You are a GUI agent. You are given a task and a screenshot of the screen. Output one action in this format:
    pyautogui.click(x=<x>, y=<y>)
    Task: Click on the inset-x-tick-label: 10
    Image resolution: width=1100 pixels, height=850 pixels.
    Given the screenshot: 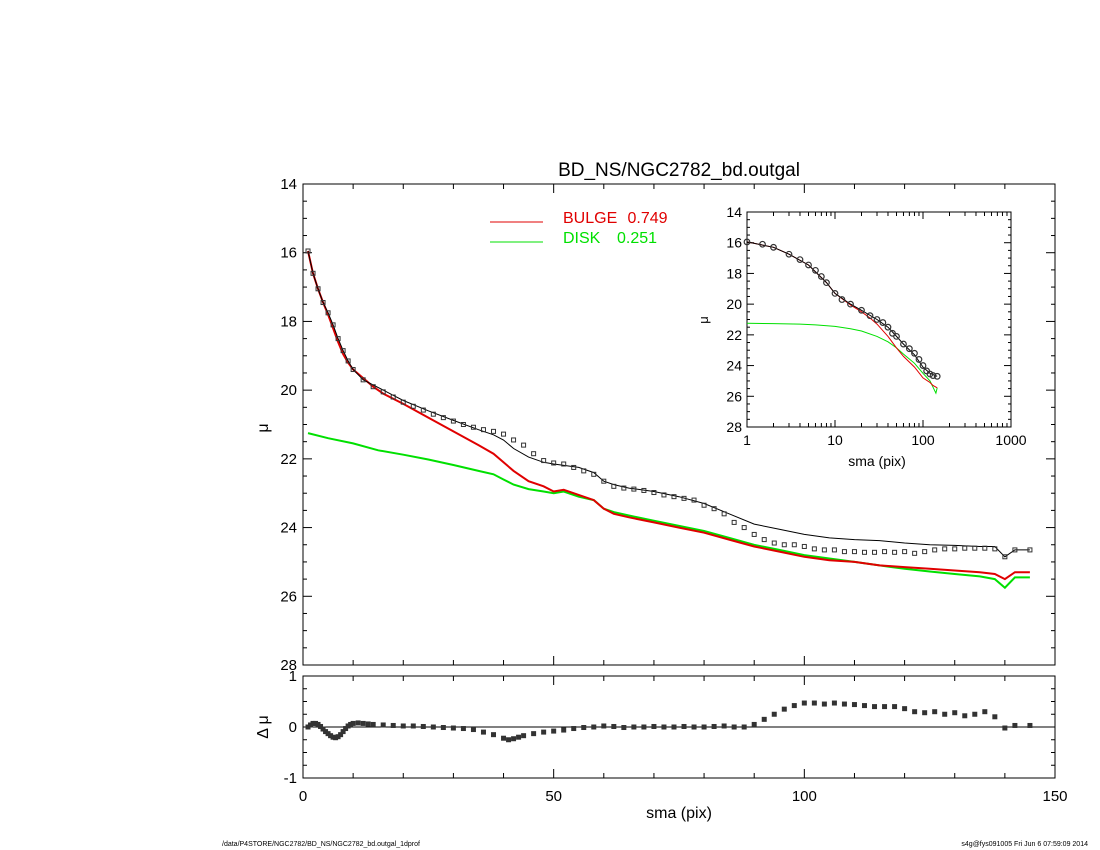 What is the action you would take?
    pyautogui.click(x=835, y=440)
    